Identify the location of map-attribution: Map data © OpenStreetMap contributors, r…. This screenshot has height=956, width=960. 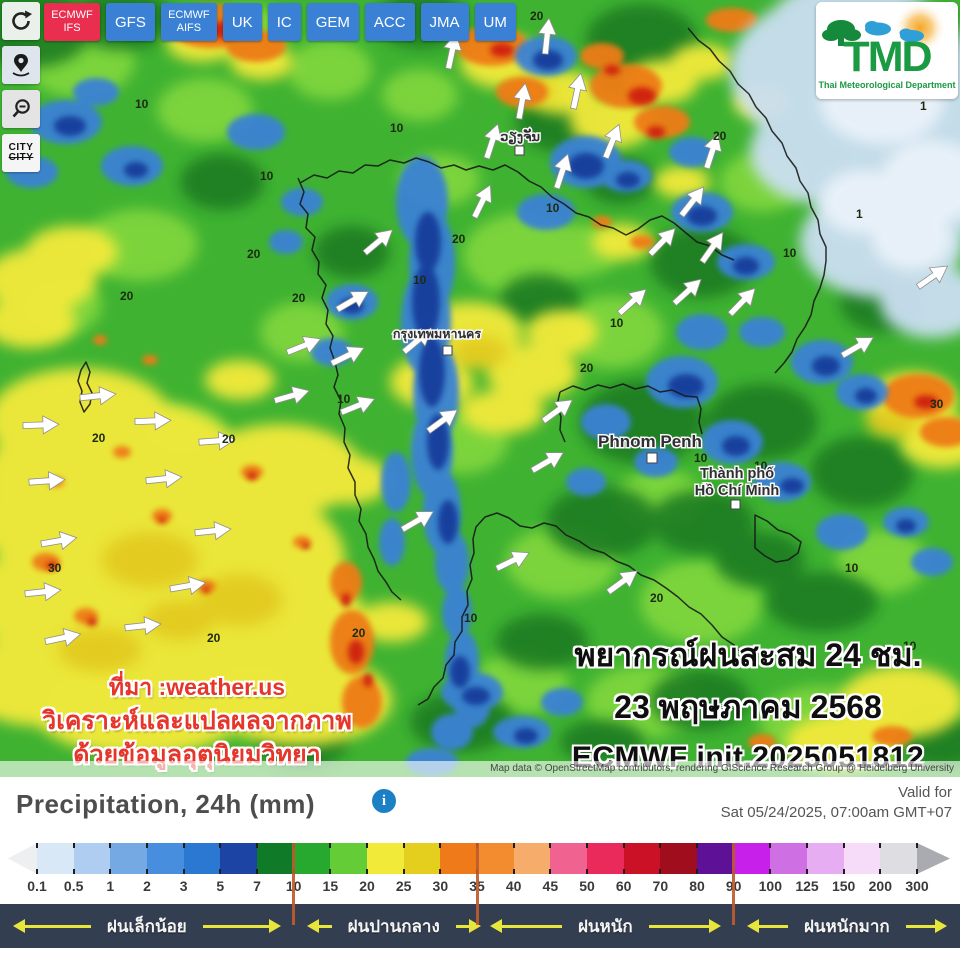
(480, 769).